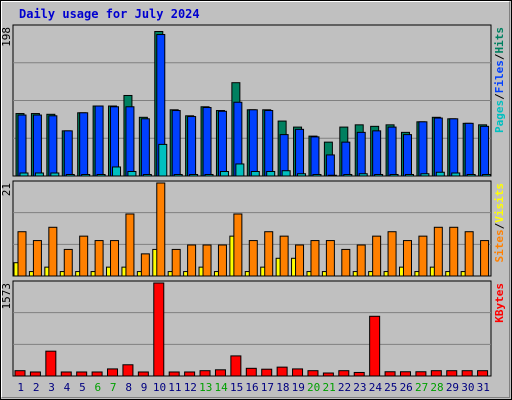  Describe the element at coordinates (251, 387) in the screenshot. I see `day-label: 16` at that location.